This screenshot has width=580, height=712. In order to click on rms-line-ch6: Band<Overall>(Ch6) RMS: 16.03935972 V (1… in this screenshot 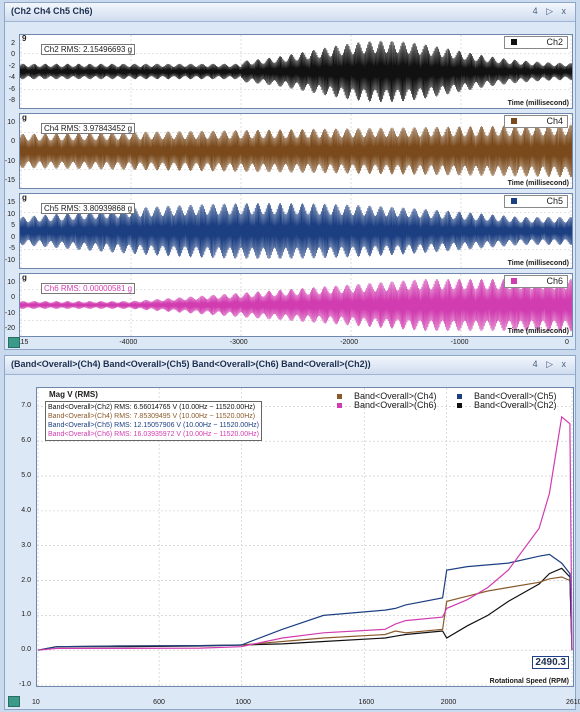, I will do `click(153, 434)`.